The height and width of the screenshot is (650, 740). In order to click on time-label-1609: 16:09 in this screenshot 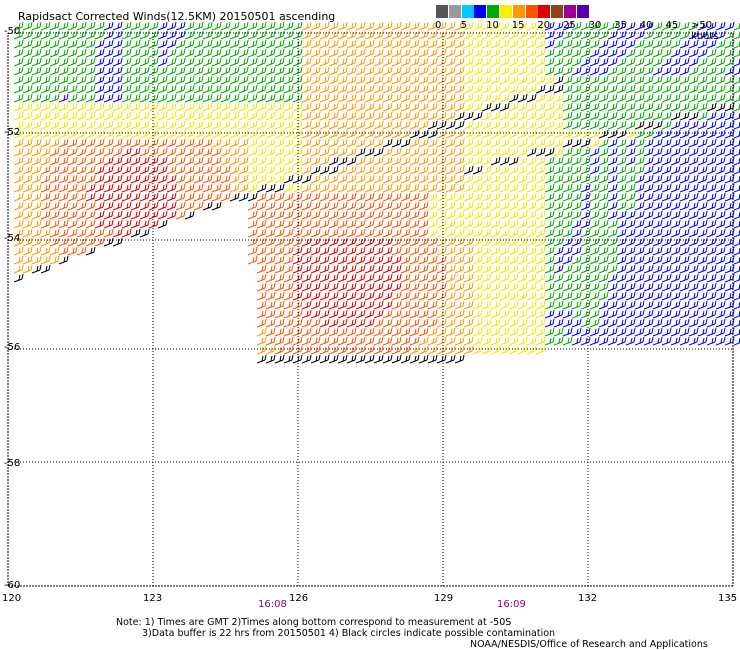, I will do `click(511, 604)`.